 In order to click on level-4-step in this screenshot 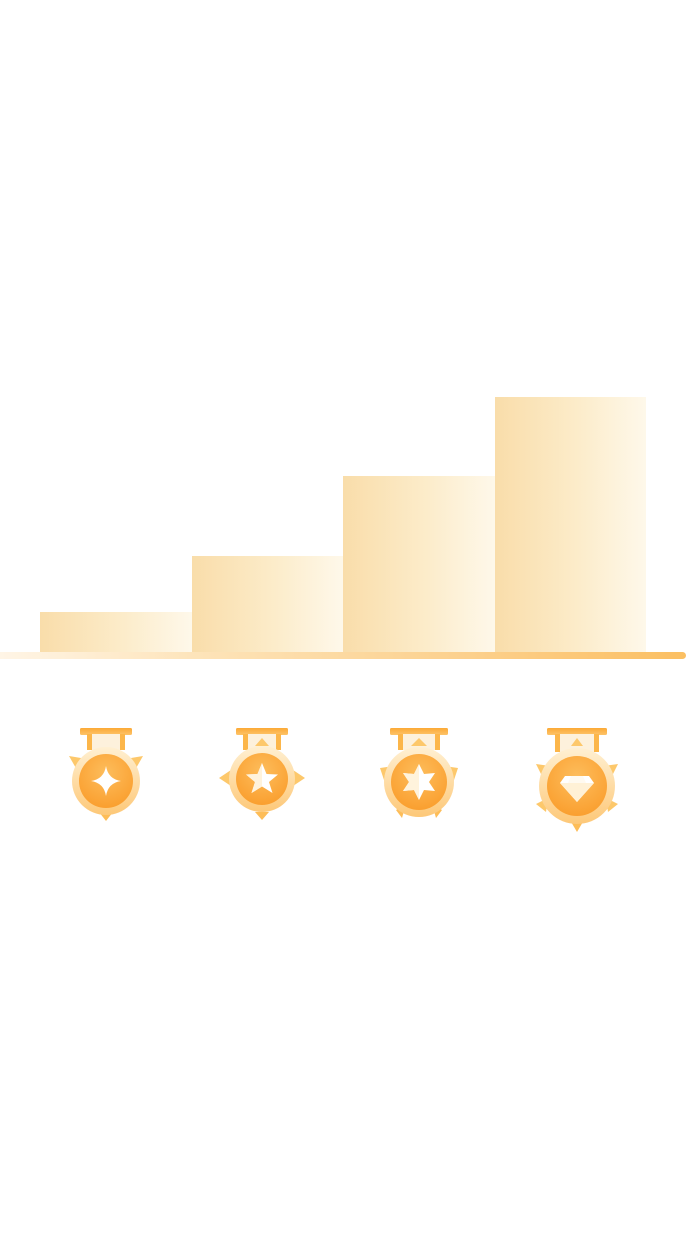, I will do `click(570, 524)`.